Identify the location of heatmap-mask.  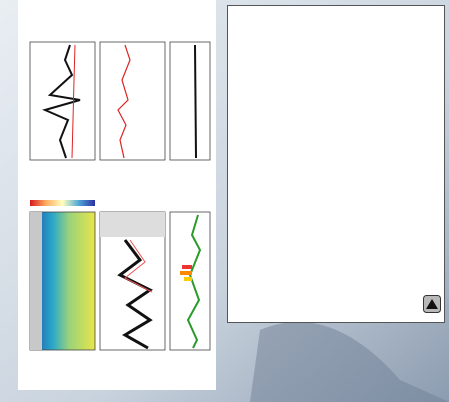
(36, 281).